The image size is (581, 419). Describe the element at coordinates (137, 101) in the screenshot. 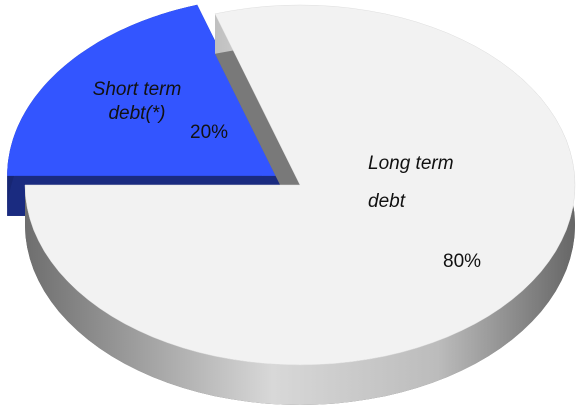

I see `slice-label: Short term debt(*)` at that location.